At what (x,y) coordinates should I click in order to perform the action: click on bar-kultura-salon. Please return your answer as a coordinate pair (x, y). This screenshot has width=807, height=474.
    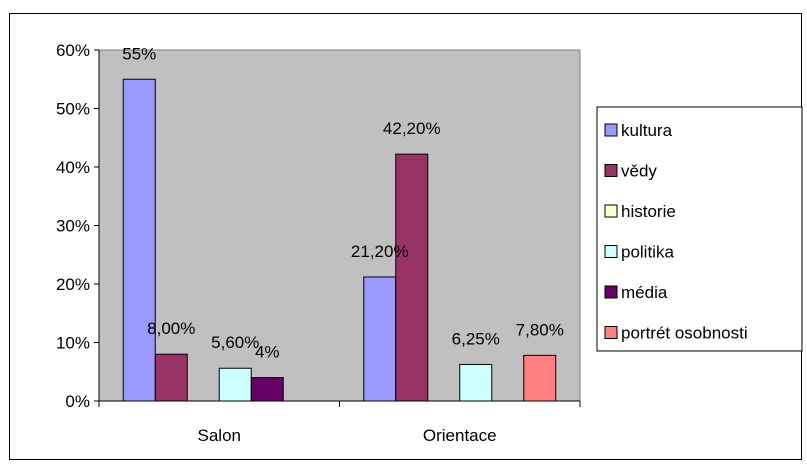
    Looking at the image, I should click on (139, 240).